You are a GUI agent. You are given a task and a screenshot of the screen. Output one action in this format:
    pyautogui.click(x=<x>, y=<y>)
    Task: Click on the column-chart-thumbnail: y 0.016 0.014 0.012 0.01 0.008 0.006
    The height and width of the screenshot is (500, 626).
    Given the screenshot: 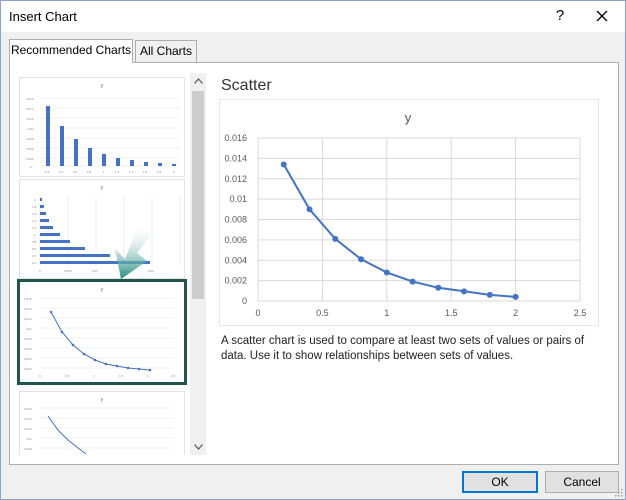 What is the action you would take?
    pyautogui.click(x=103, y=128)
    